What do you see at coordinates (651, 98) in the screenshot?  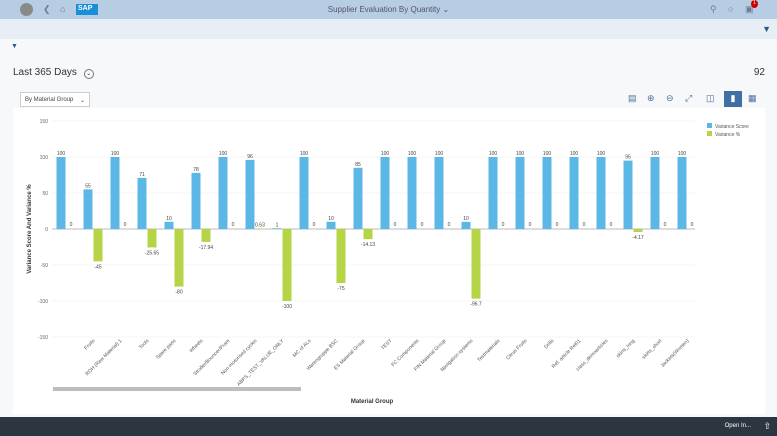 I see `zoom-in-icon: ⊕` at bounding box center [651, 98].